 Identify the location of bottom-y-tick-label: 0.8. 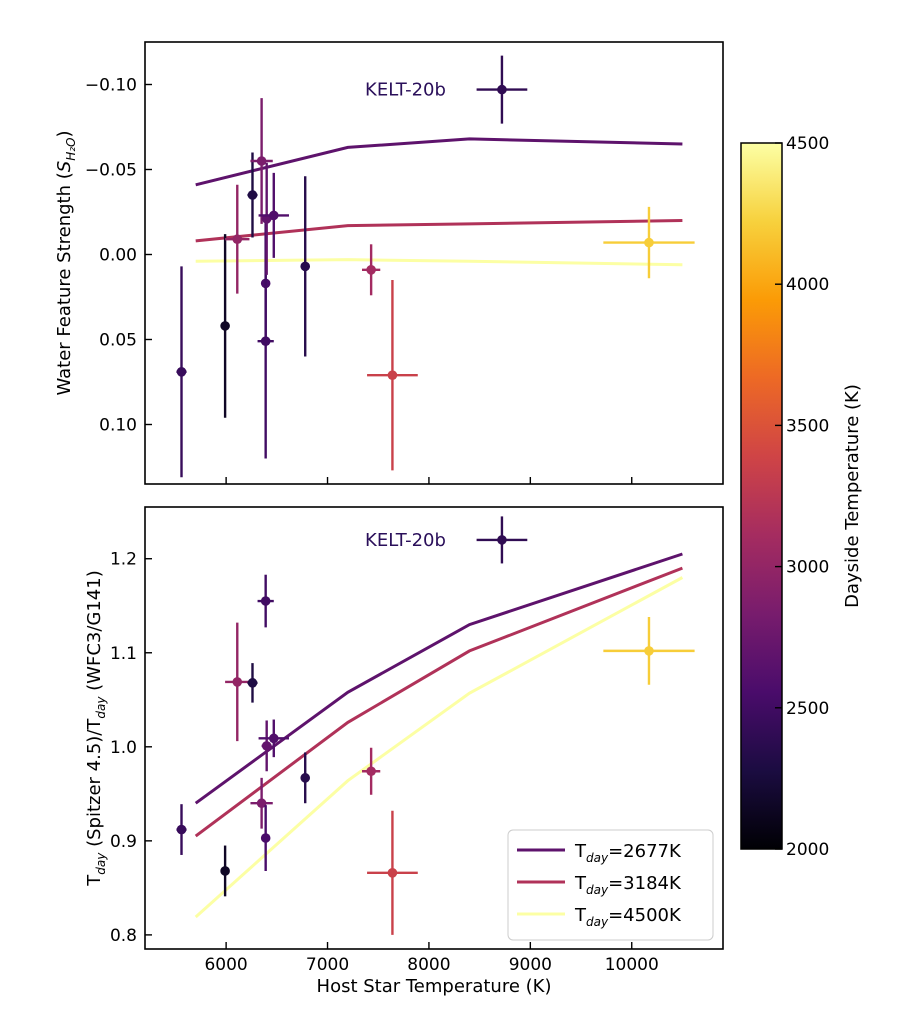
(123, 936).